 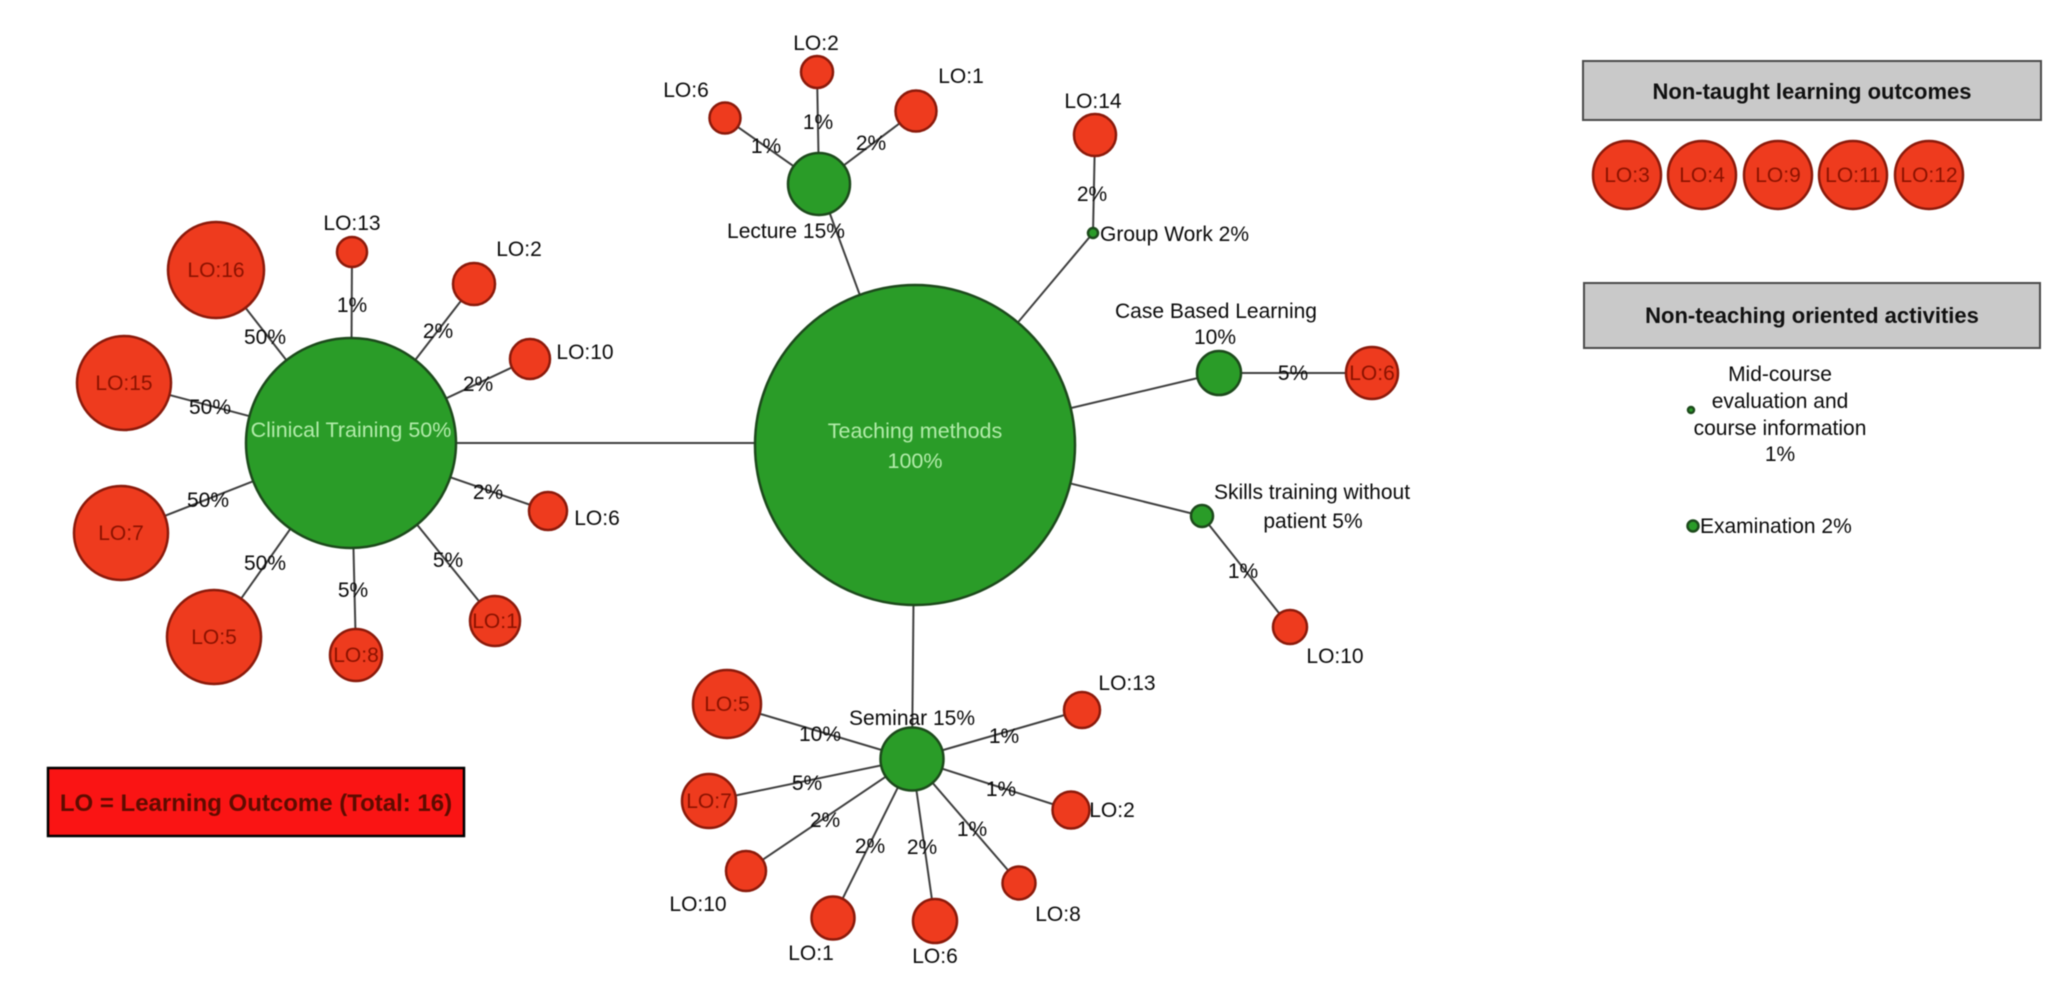 I want to click on svg-text: LO:15, so click(x=123, y=383).